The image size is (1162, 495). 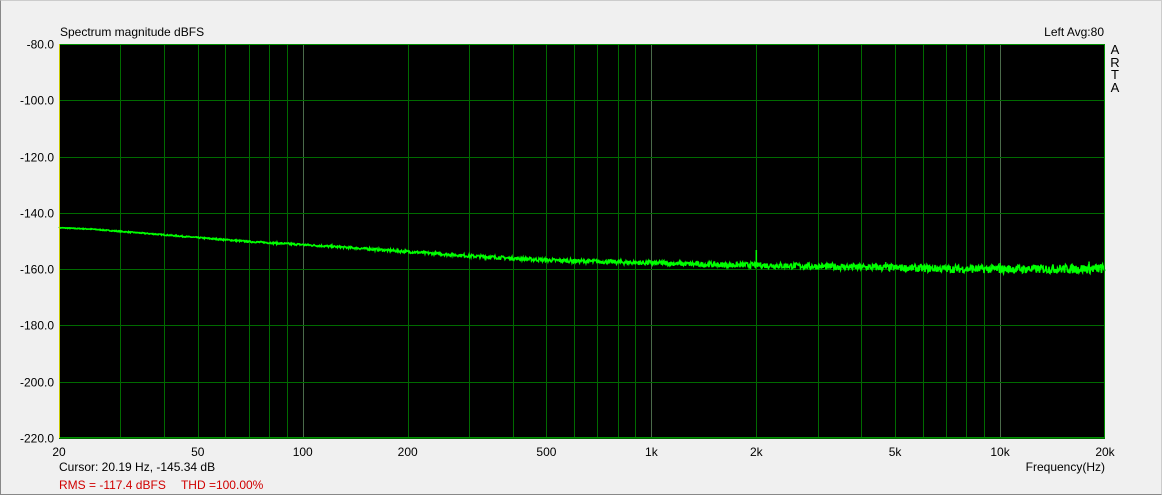 What do you see at coordinates (408, 452) in the screenshot?
I see `x-tick-label: 200` at bounding box center [408, 452].